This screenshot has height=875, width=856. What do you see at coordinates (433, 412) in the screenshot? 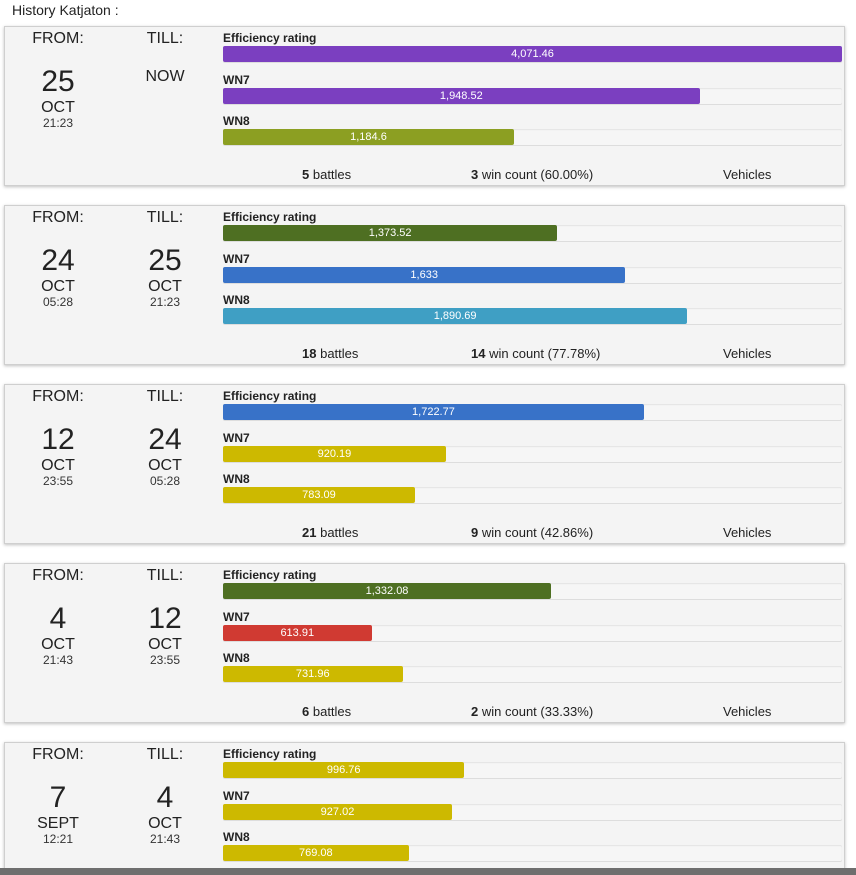
I see `progress-bar: 1,722.77` at bounding box center [433, 412].